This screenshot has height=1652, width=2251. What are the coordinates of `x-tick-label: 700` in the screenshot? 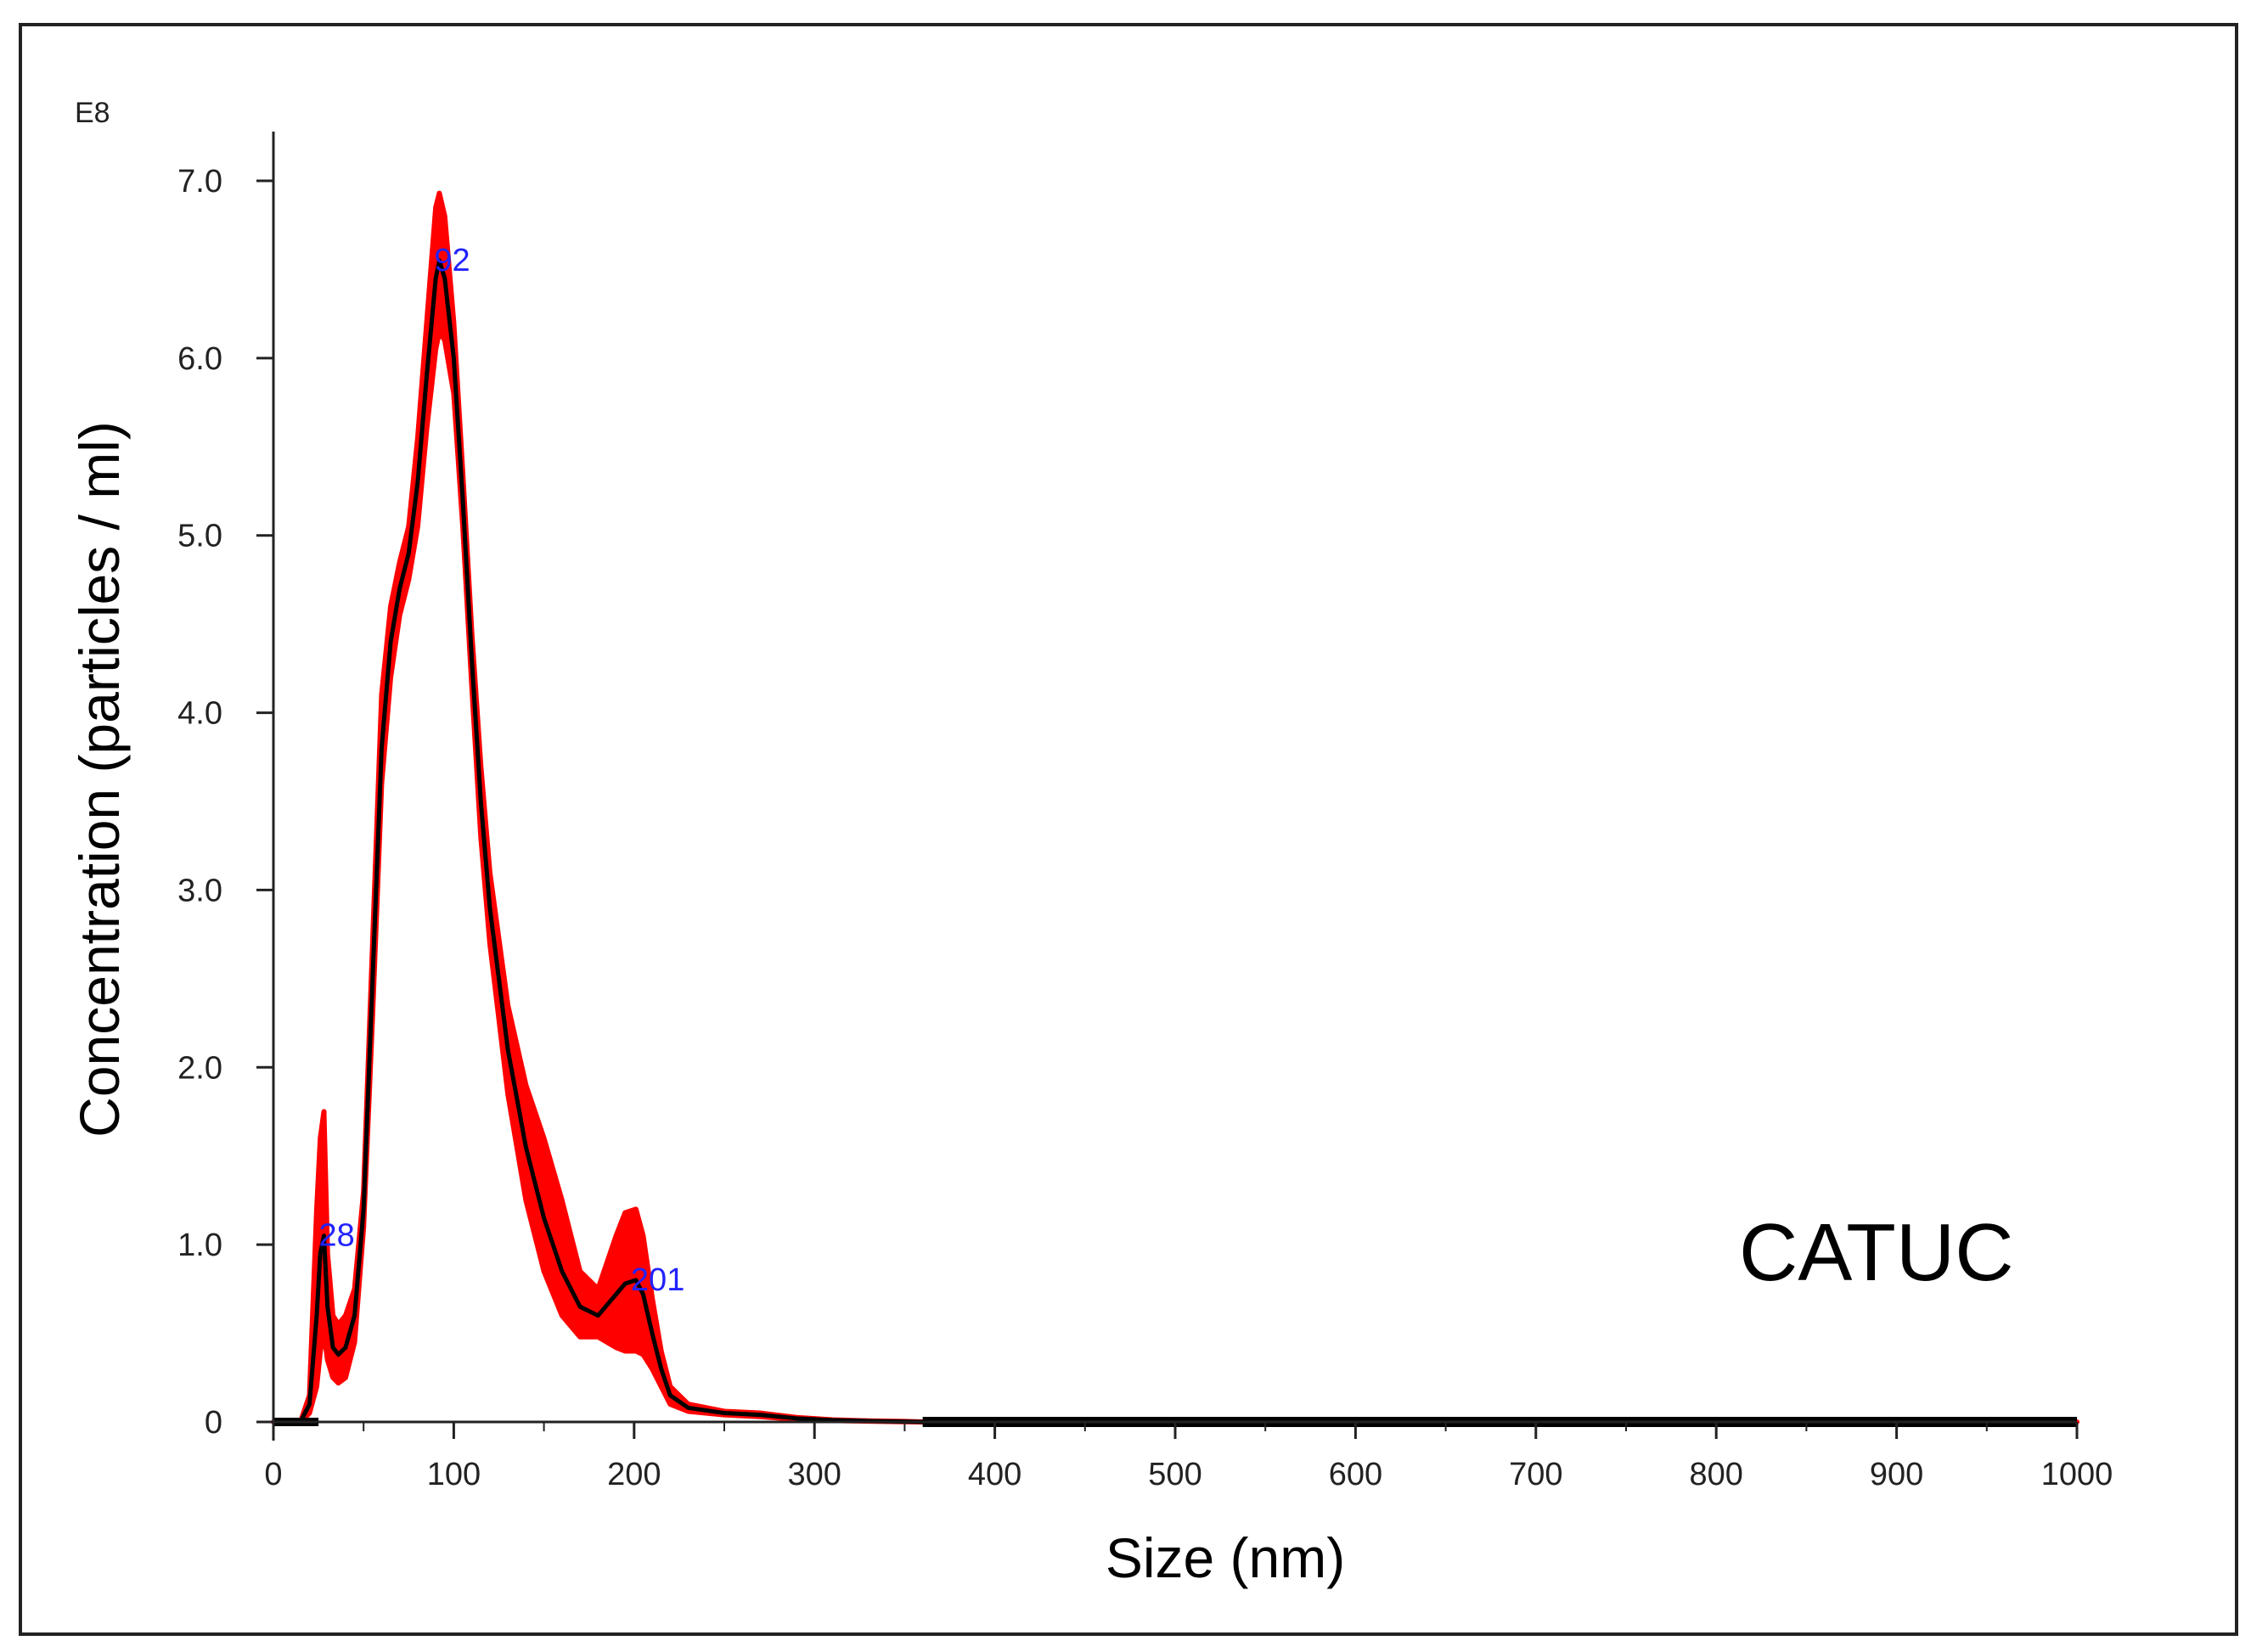 It's located at (1535, 1474).